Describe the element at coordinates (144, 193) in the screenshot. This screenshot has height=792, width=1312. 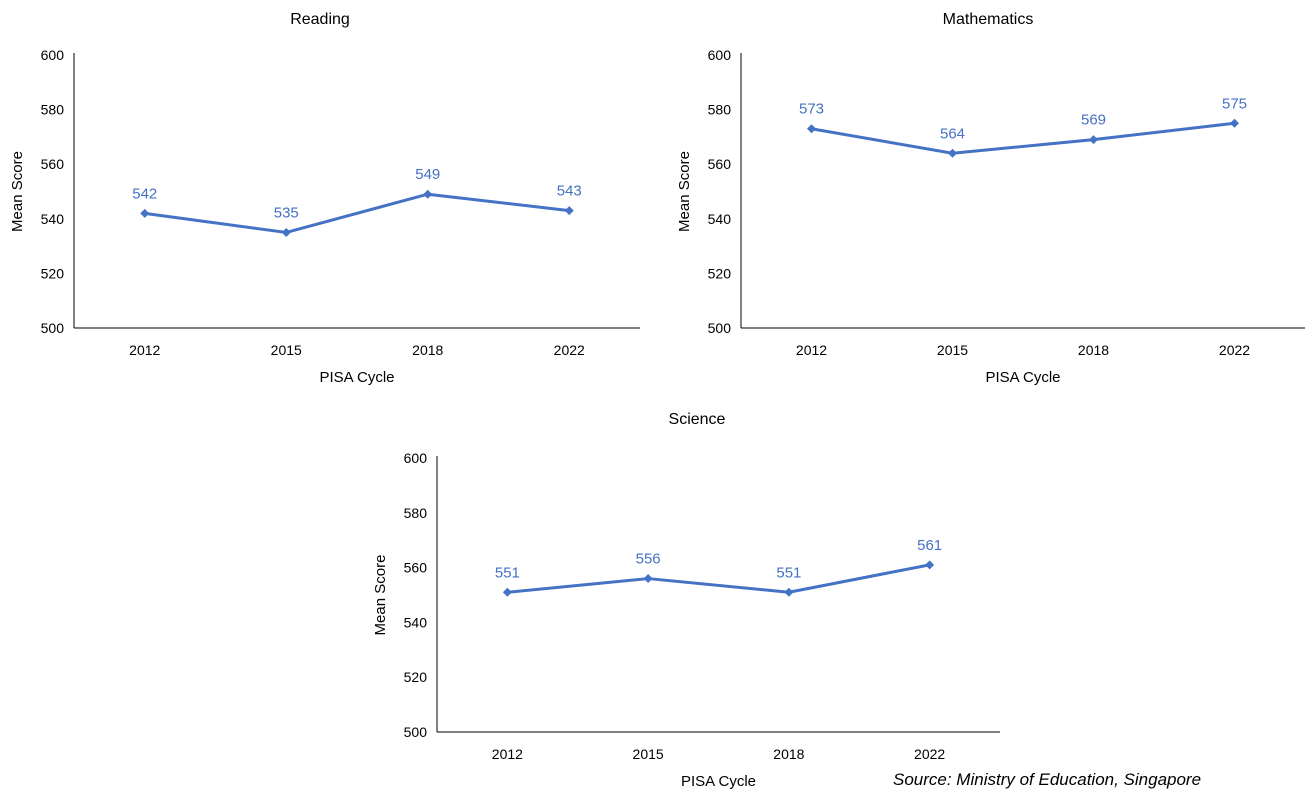
I see `data-label: 542` at that location.